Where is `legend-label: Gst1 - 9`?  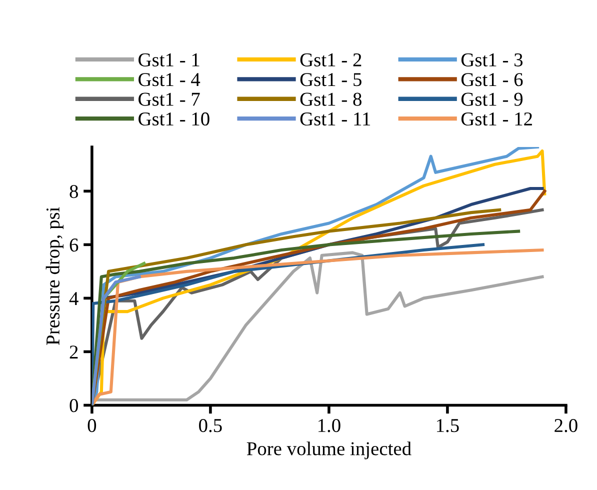 legend-label: Gst1 - 9 is located at coordinates (492, 99).